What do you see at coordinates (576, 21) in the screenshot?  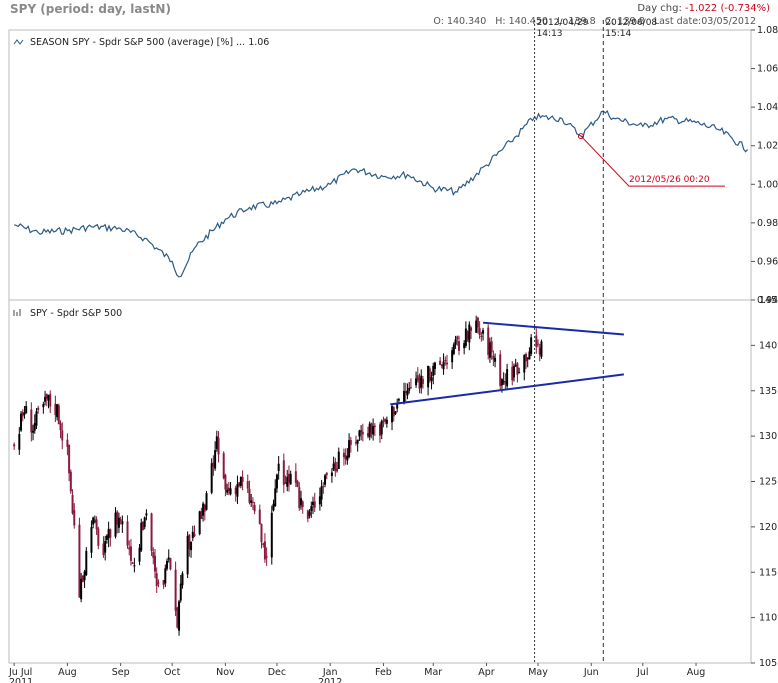 I see `low-price: L: 139.8` at bounding box center [576, 21].